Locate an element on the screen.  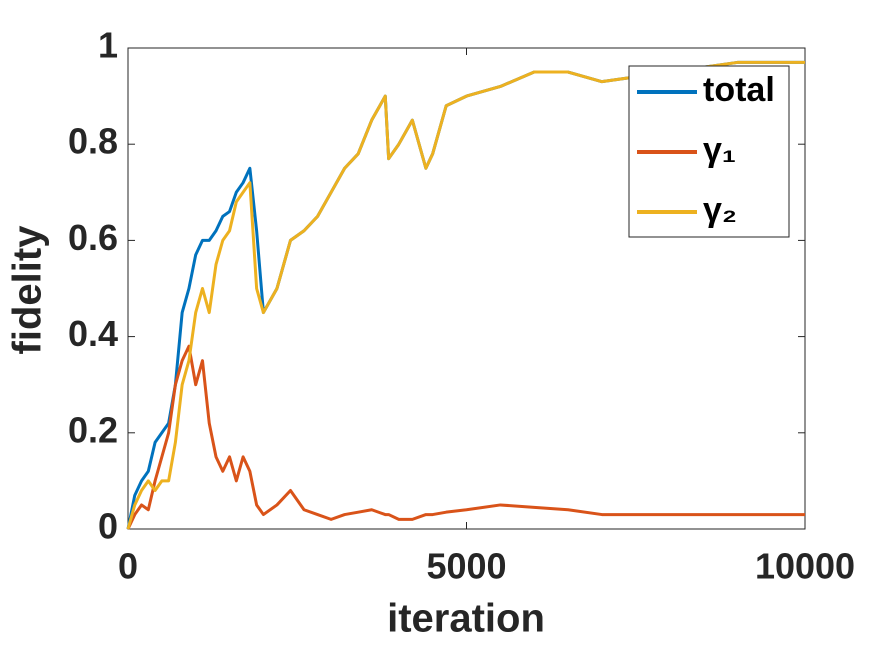
y-tick-label: 0.4 is located at coordinates (93, 333).